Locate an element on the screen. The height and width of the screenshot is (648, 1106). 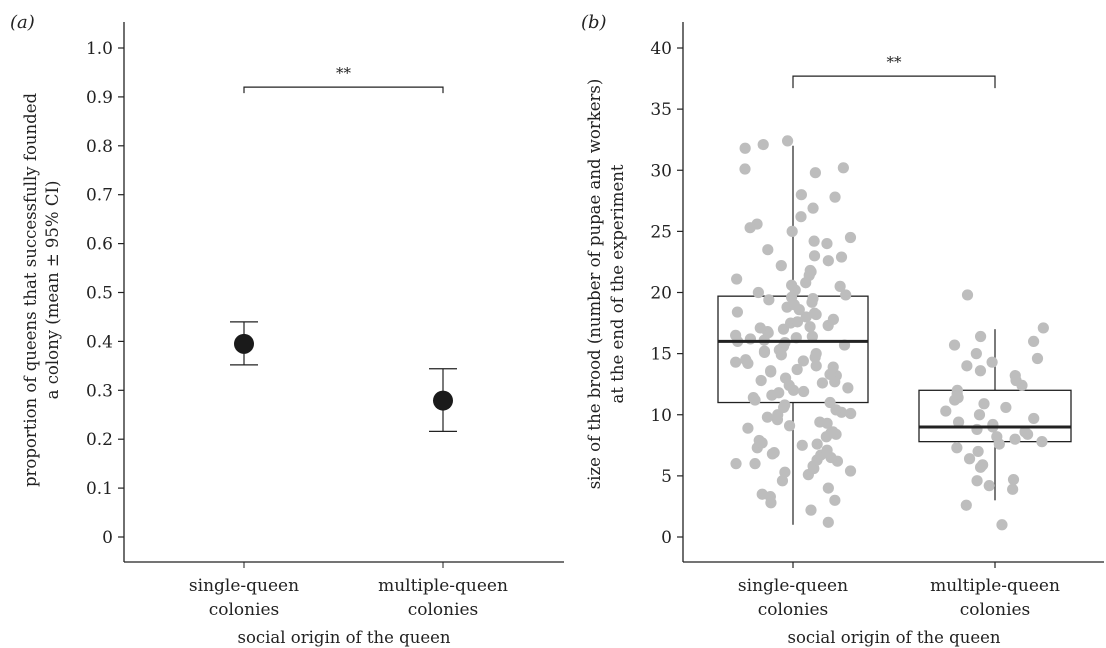
y-tick-label: 0.4 is located at coordinates (99, 342).